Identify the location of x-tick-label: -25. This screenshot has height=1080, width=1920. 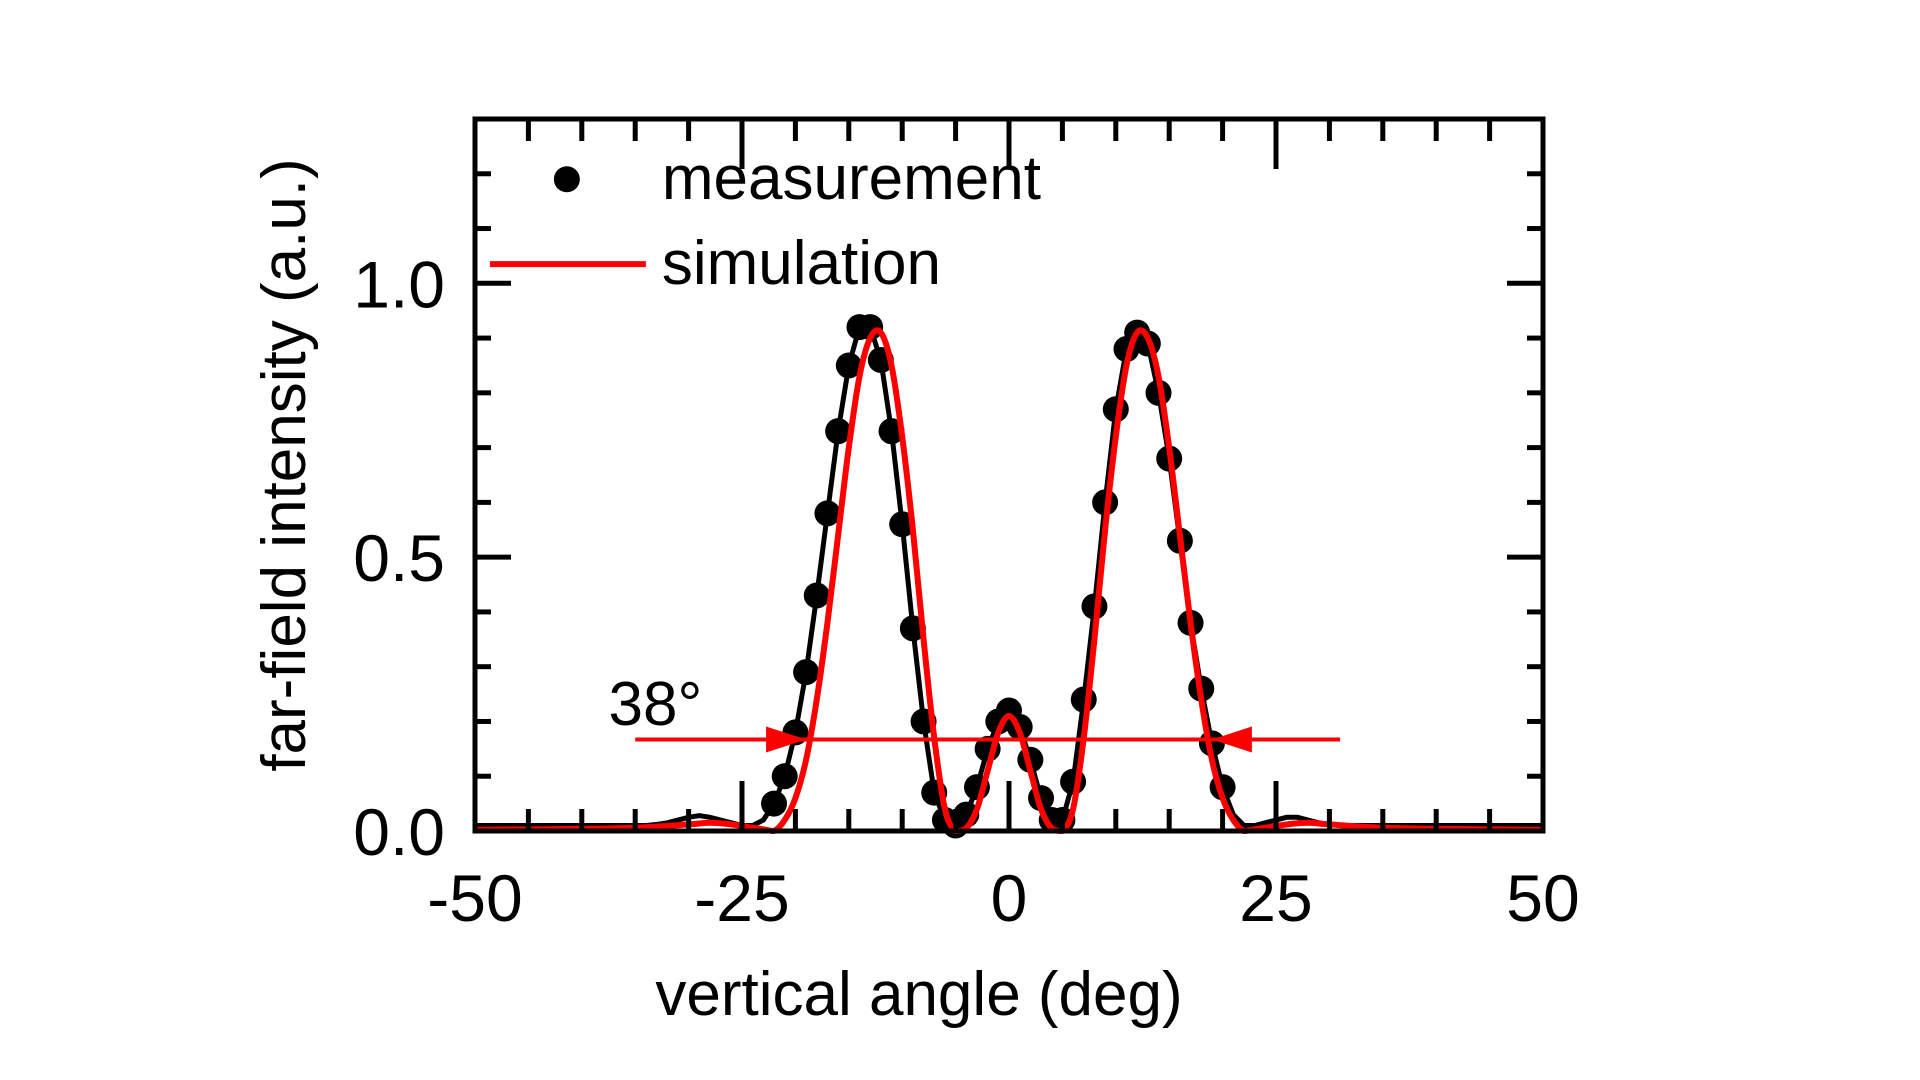
(741, 898).